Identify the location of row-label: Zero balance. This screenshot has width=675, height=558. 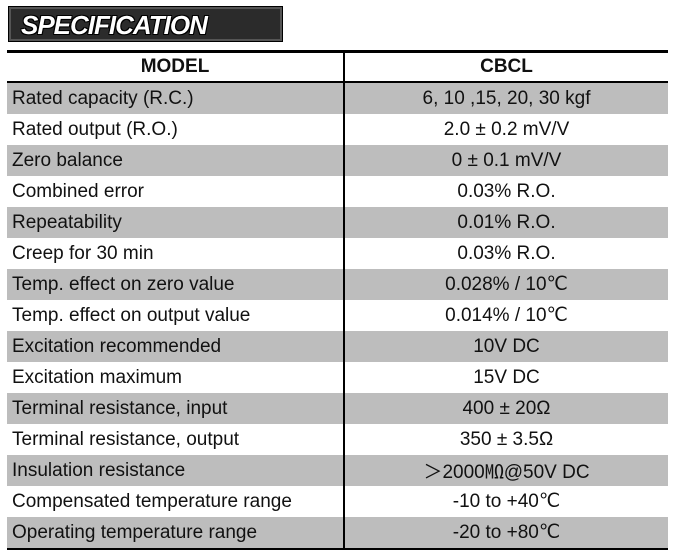
(176, 160).